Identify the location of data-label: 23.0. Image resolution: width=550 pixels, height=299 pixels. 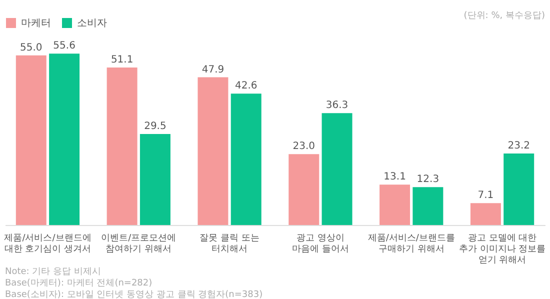
(304, 146).